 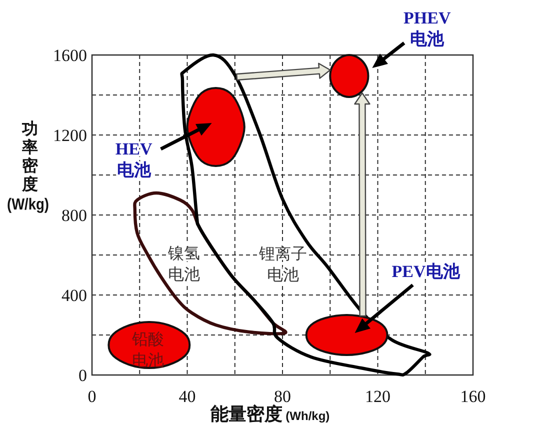 What do you see at coordinates (428, 28) in the screenshot?
I see `text: PHEV 电池` at bounding box center [428, 28].